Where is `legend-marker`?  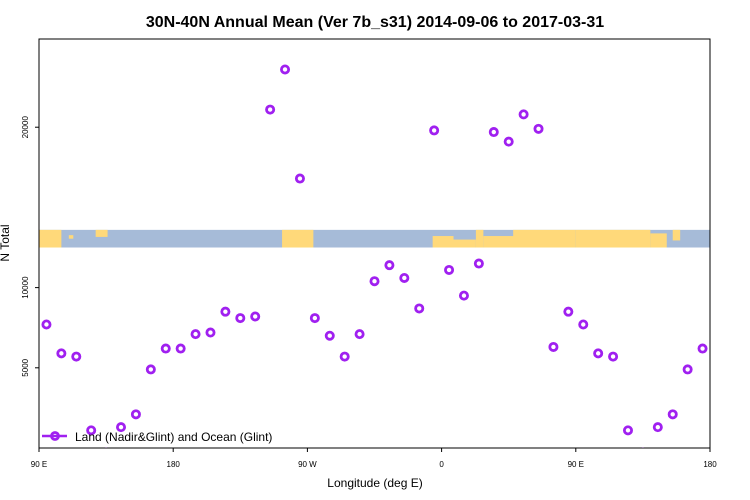
legend-marker is located at coordinates (55, 436).